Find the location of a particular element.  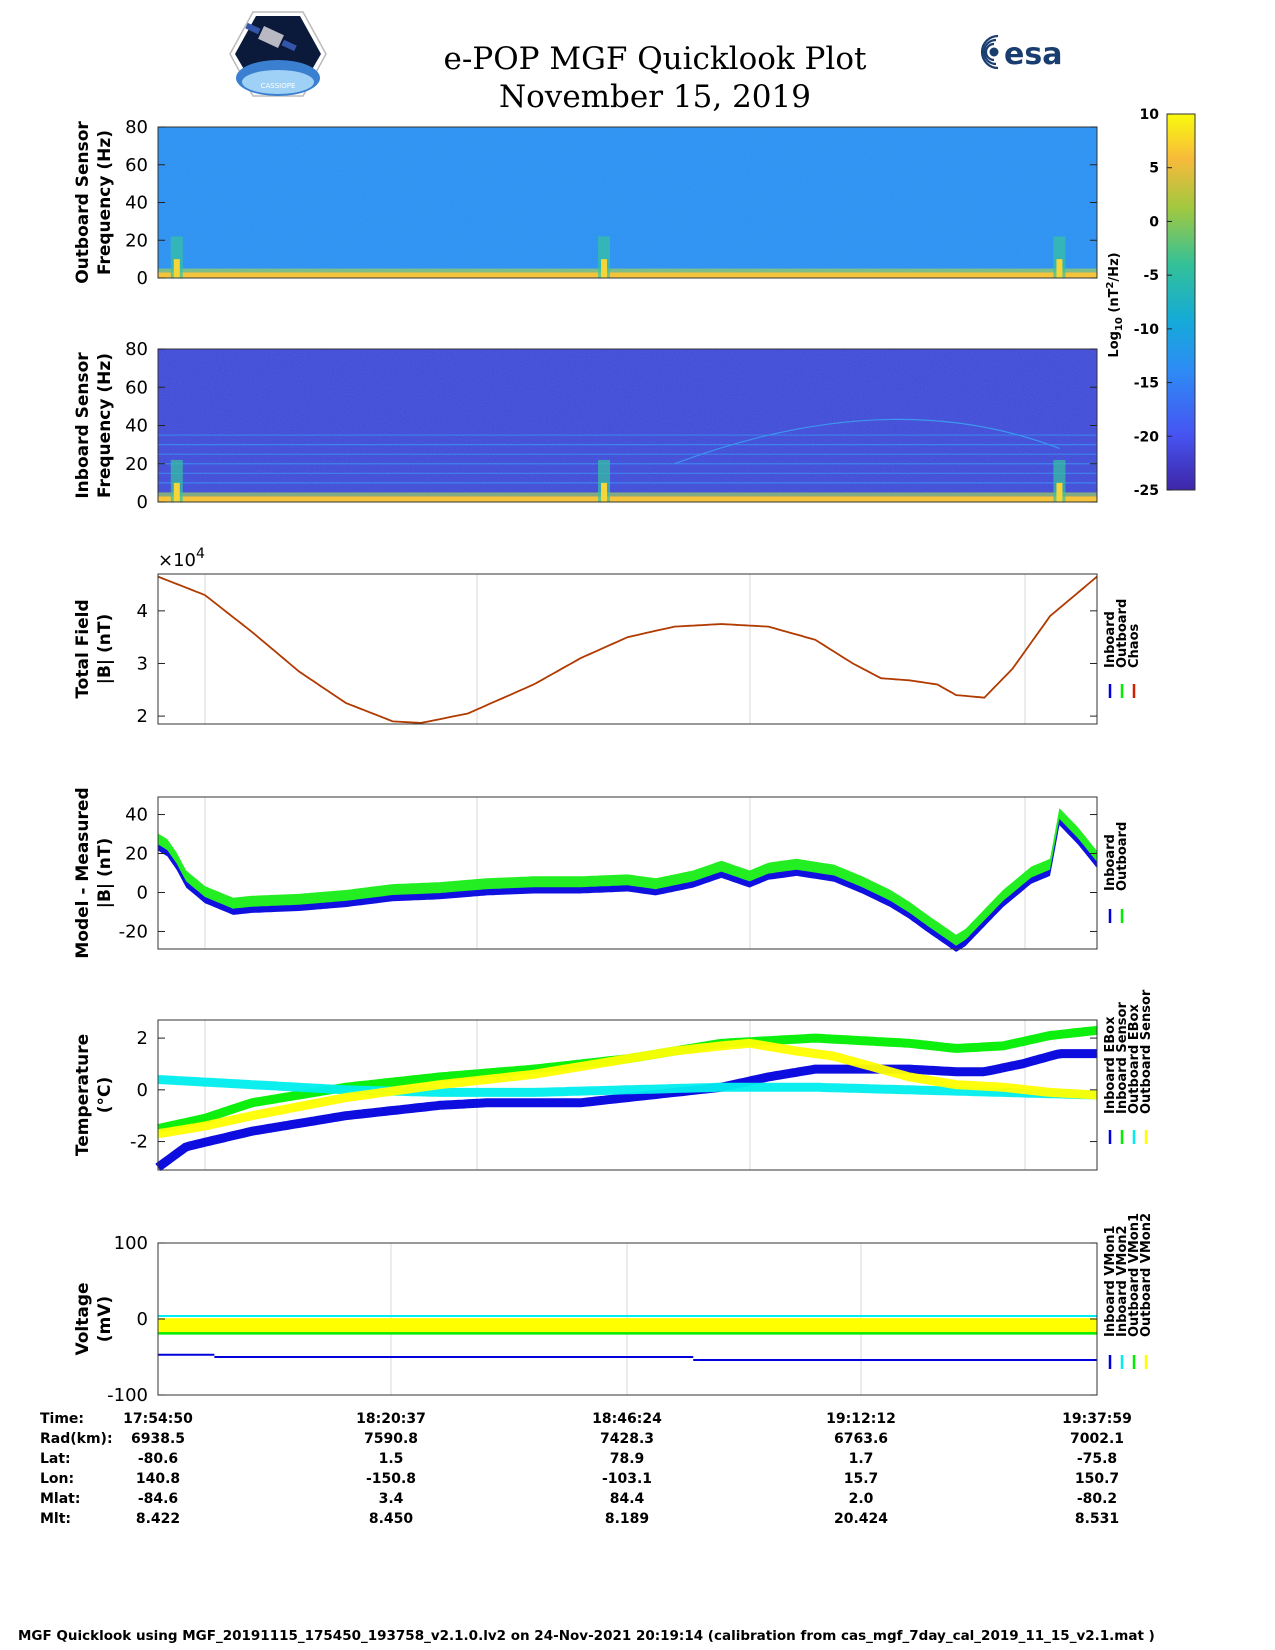

voltage-ytick-label-2: -100 is located at coordinates (127, 1395).